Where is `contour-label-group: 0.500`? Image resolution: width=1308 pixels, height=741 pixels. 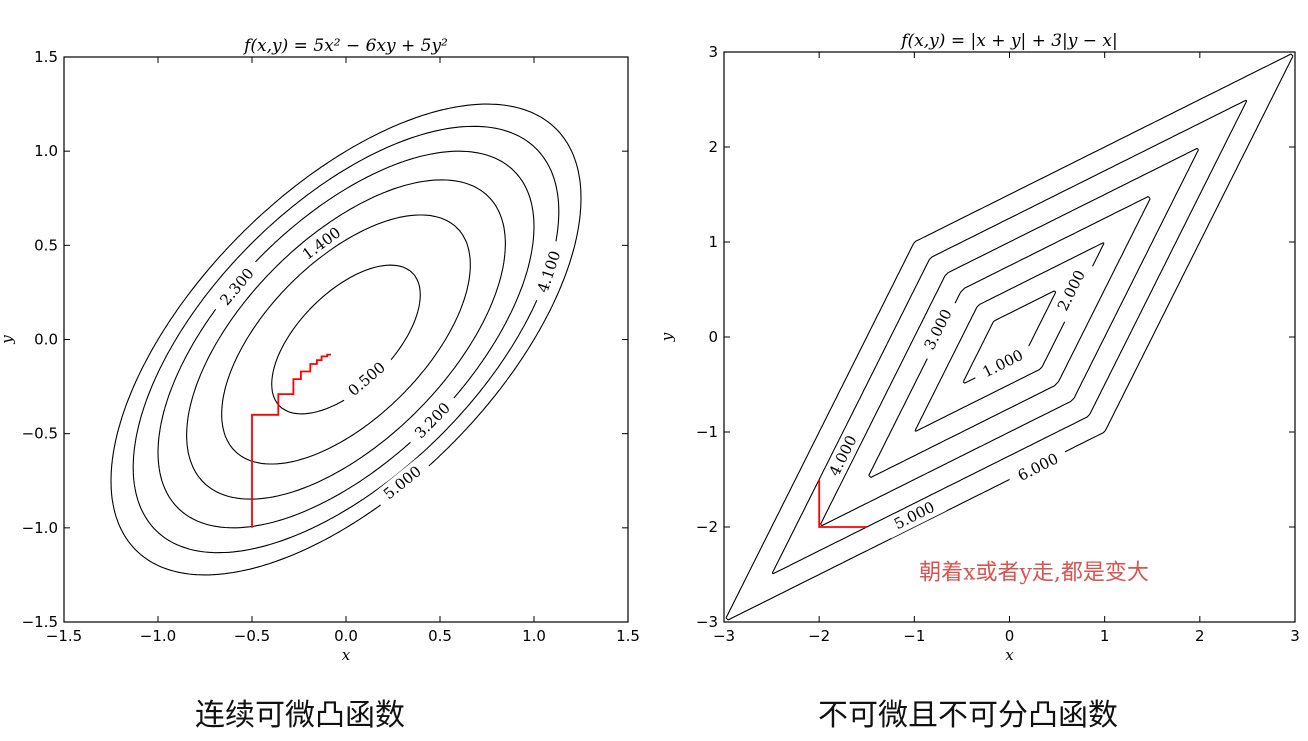
contour-label-group: 0.500 is located at coordinates (366, 379).